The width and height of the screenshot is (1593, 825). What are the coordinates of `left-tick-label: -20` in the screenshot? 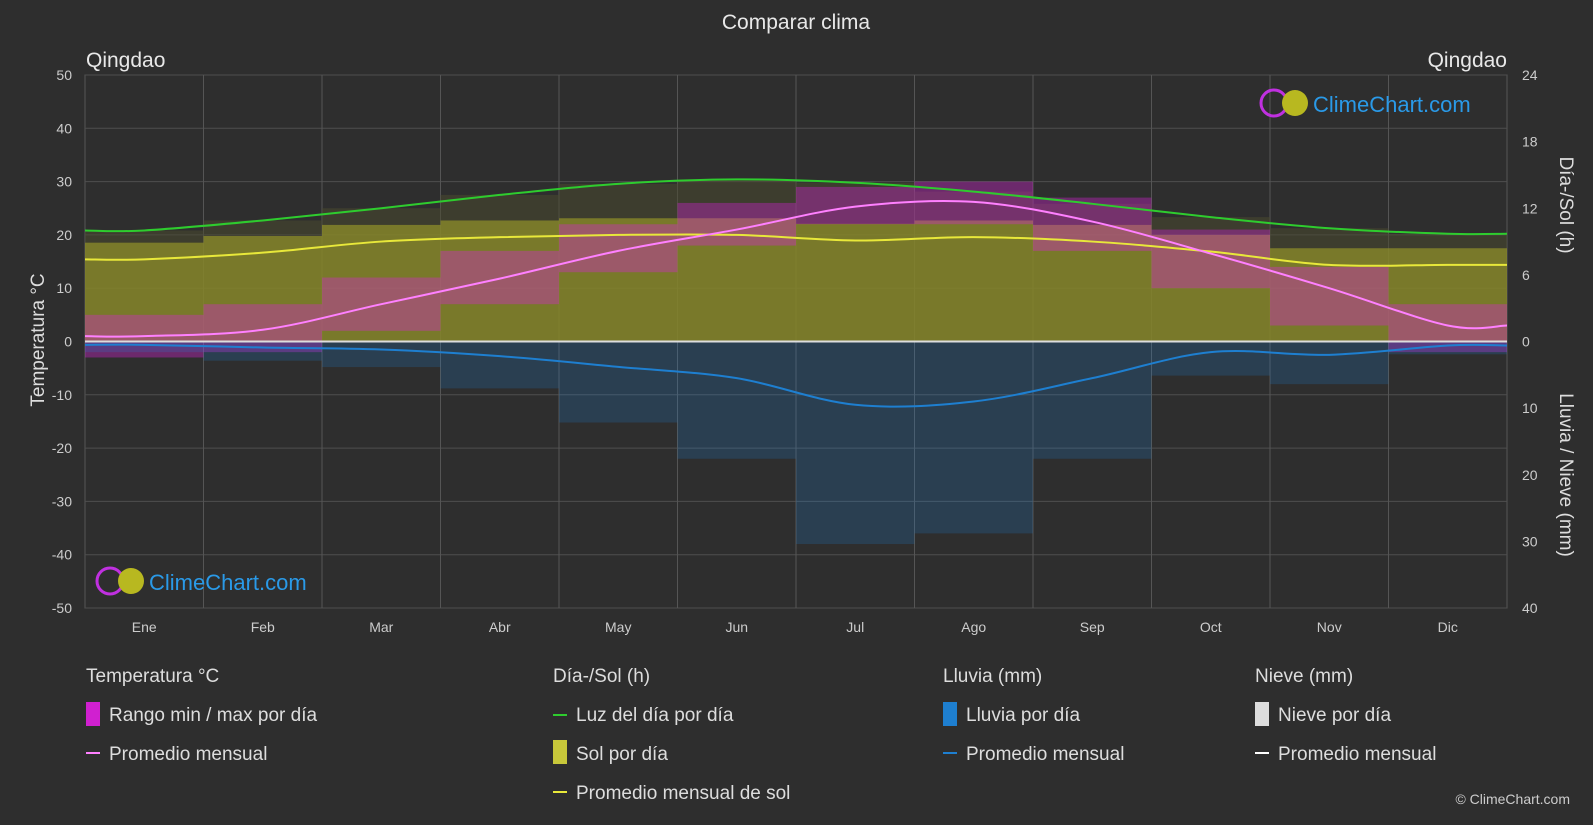 It's located at (62, 448).